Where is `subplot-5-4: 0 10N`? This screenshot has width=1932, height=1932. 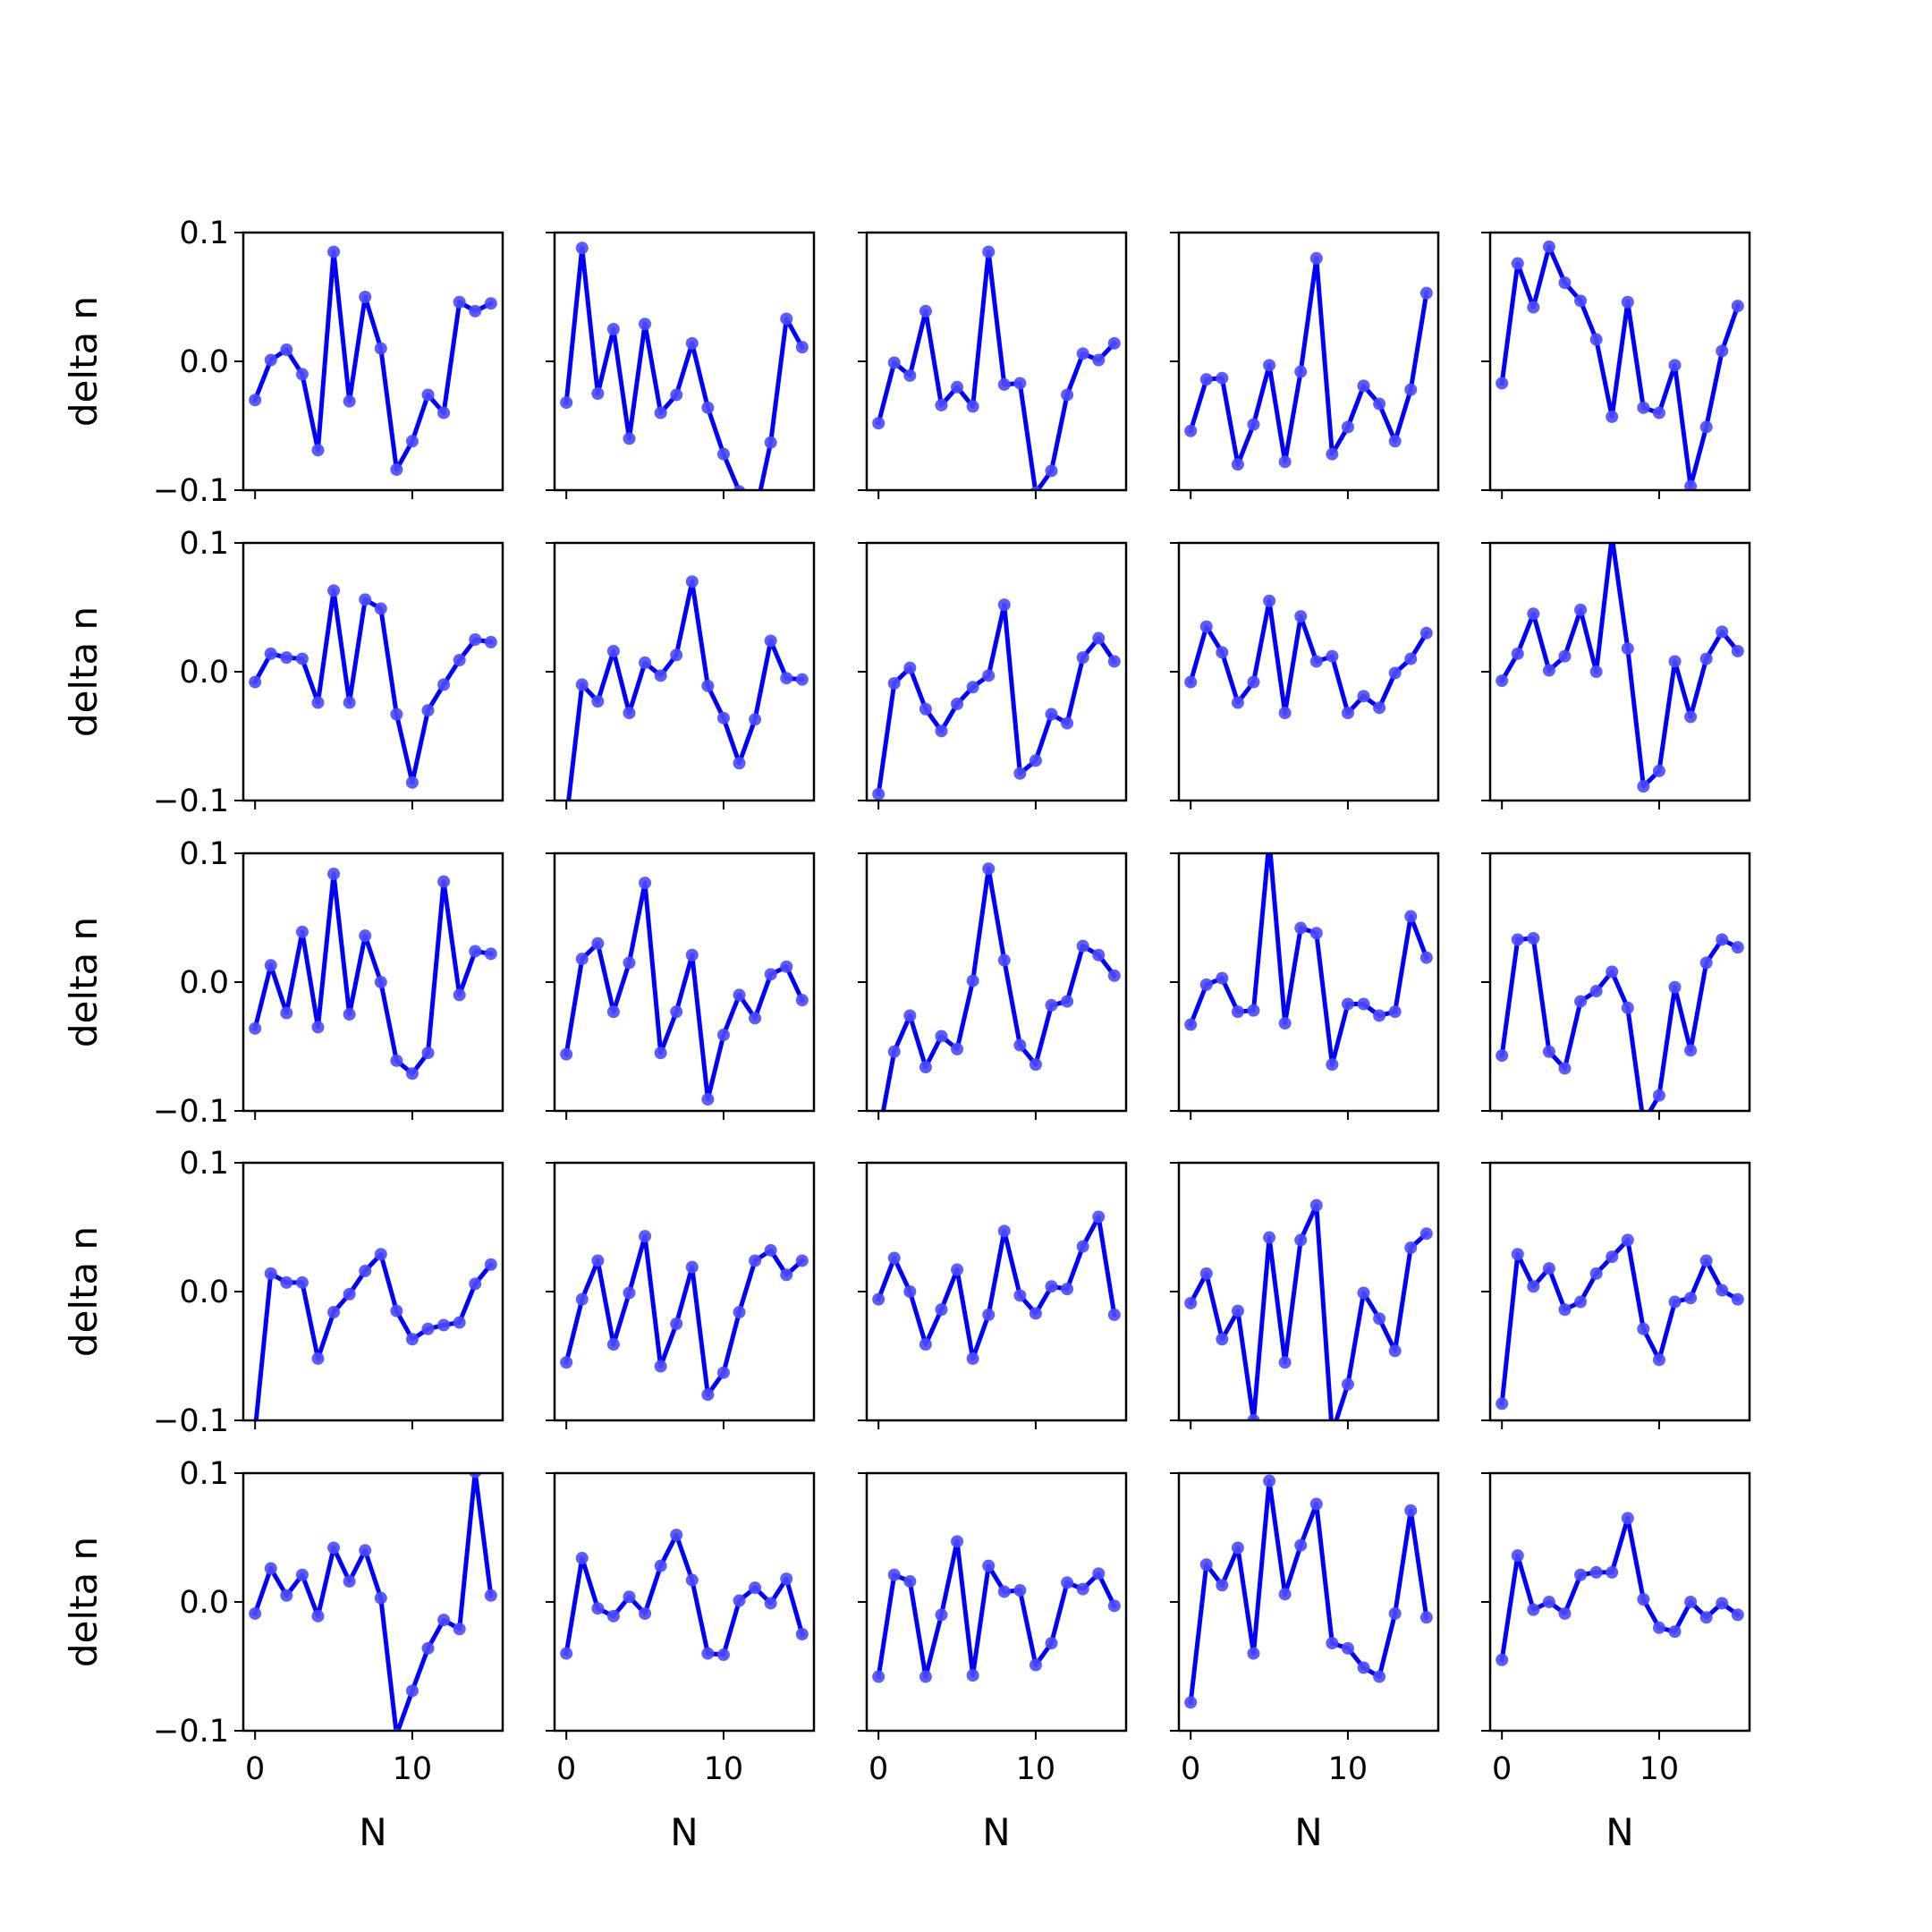
subplot-5-4: 0 10N is located at coordinates (1305, 1662).